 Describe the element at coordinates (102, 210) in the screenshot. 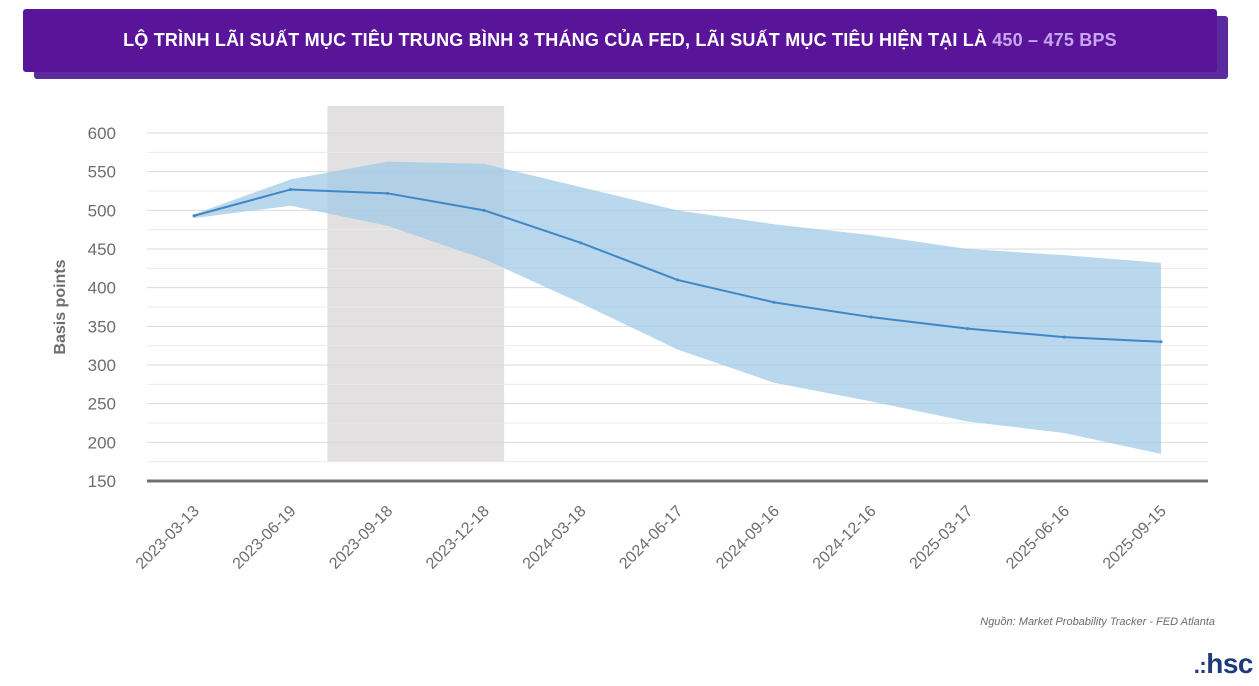

I see `y-tick-label: 500` at that location.